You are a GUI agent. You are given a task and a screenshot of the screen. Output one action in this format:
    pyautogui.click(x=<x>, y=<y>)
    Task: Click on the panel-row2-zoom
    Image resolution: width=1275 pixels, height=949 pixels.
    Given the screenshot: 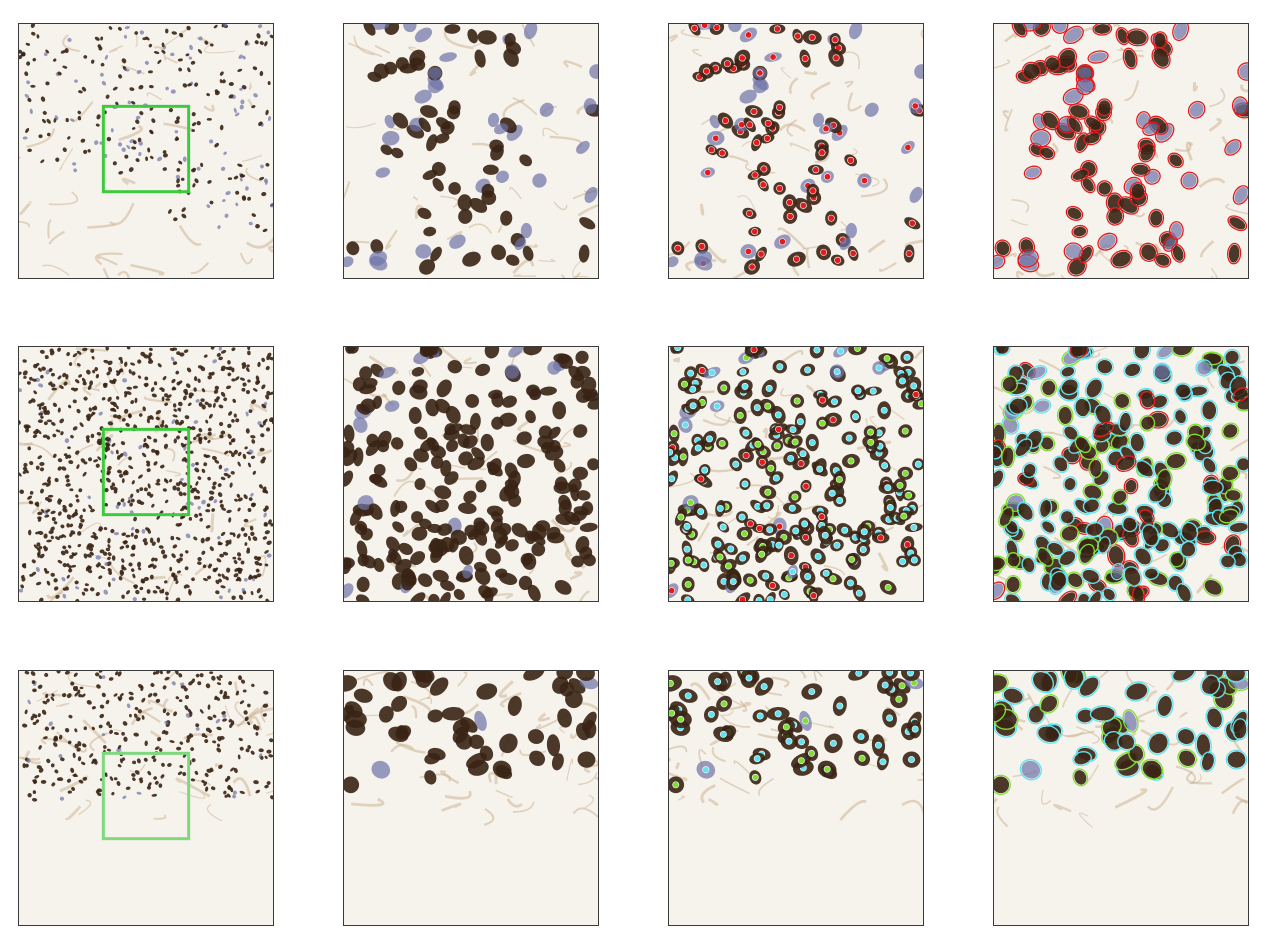 What is the action you would take?
    pyautogui.click(x=471, y=474)
    